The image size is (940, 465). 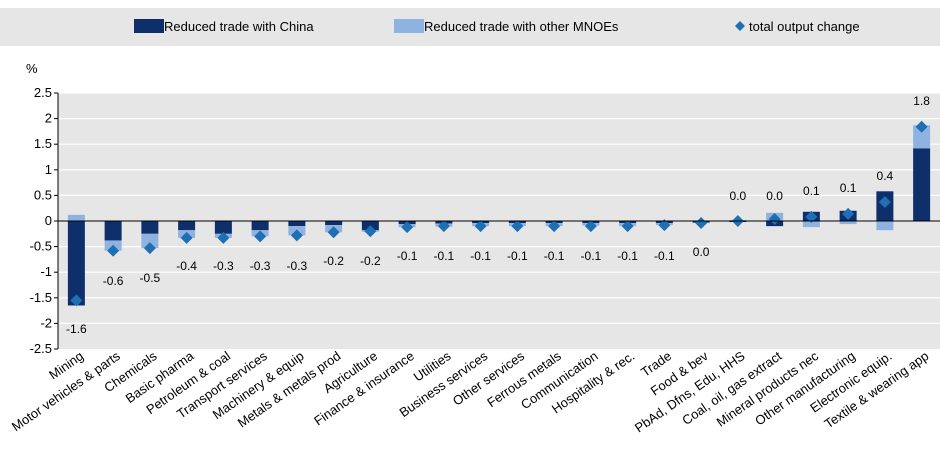 What do you see at coordinates (48, 220) in the screenshot?
I see `y-tick-label: 0` at bounding box center [48, 220].